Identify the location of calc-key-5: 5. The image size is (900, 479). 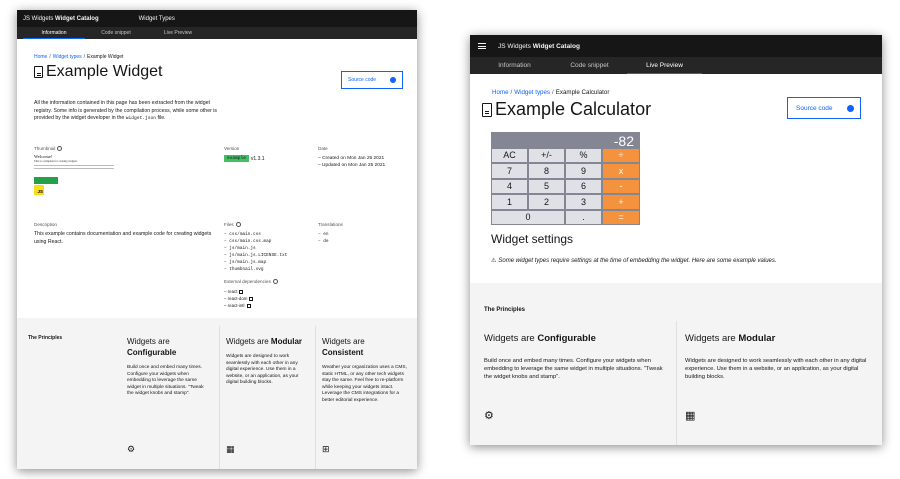
(546, 186).